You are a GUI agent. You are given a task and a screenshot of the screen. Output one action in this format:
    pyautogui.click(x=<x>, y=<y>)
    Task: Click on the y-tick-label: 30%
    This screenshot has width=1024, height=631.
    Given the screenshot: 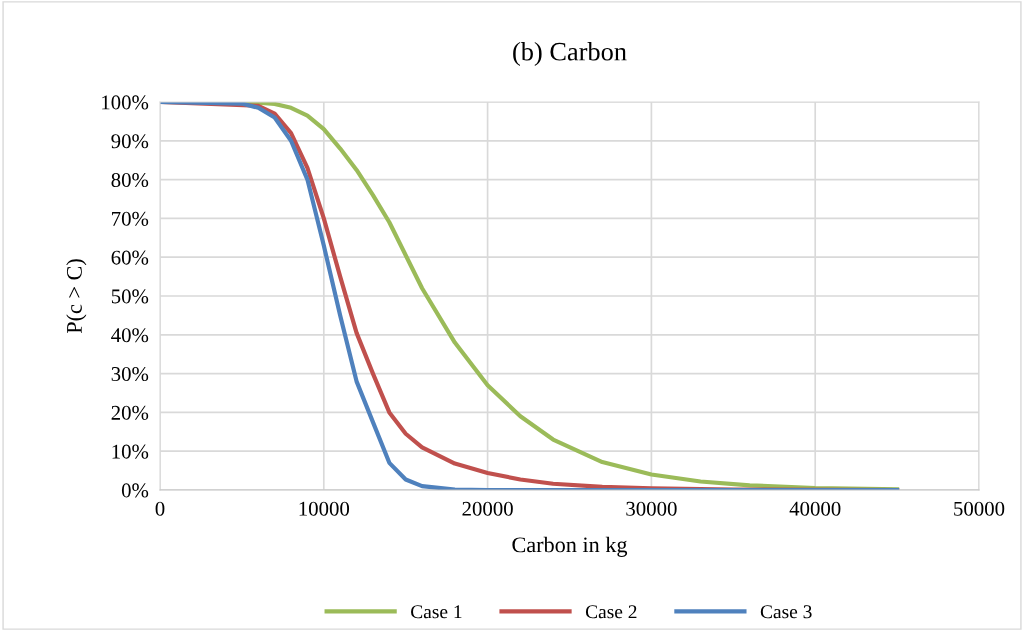 What is the action you would take?
    pyautogui.click(x=130, y=374)
    